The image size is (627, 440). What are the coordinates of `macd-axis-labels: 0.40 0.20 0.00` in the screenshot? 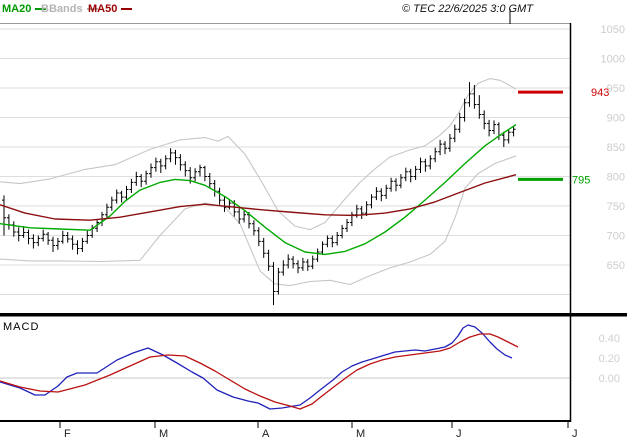 It's located at (609, 359).